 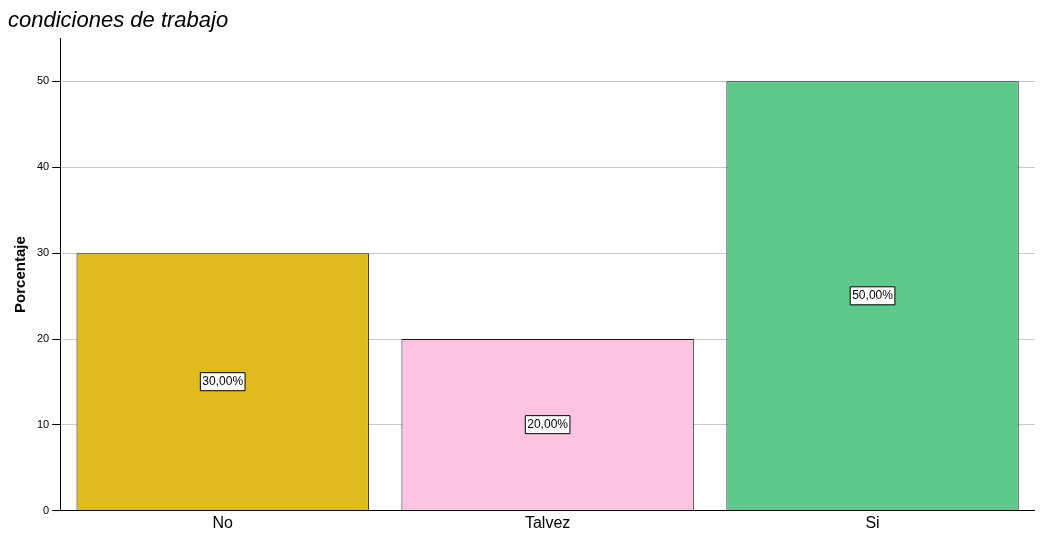 I want to click on y-tick-label: 10, so click(x=43, y=423).